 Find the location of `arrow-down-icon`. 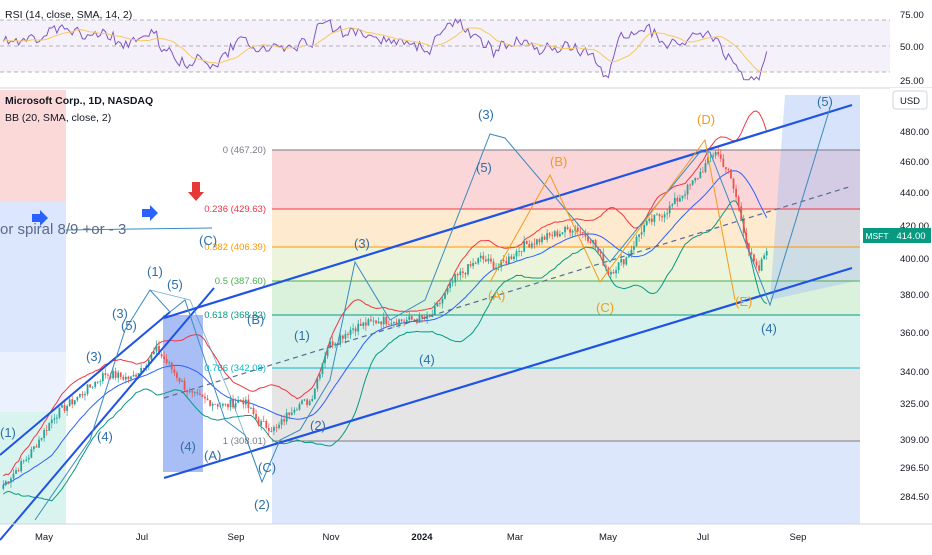

arrow-down-icon is located at coordinates (196, 191).